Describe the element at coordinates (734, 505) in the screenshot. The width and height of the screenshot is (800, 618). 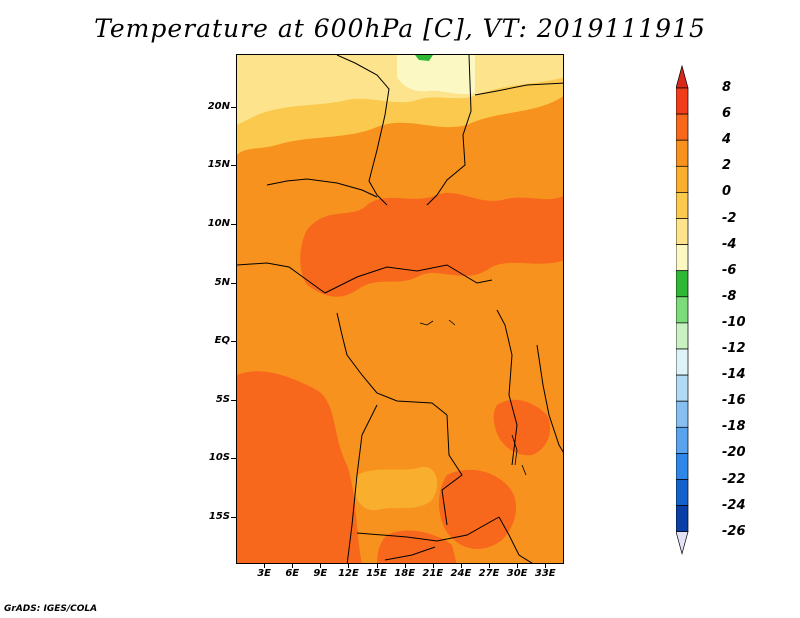
I see `colorbar-label: -24` at that location.